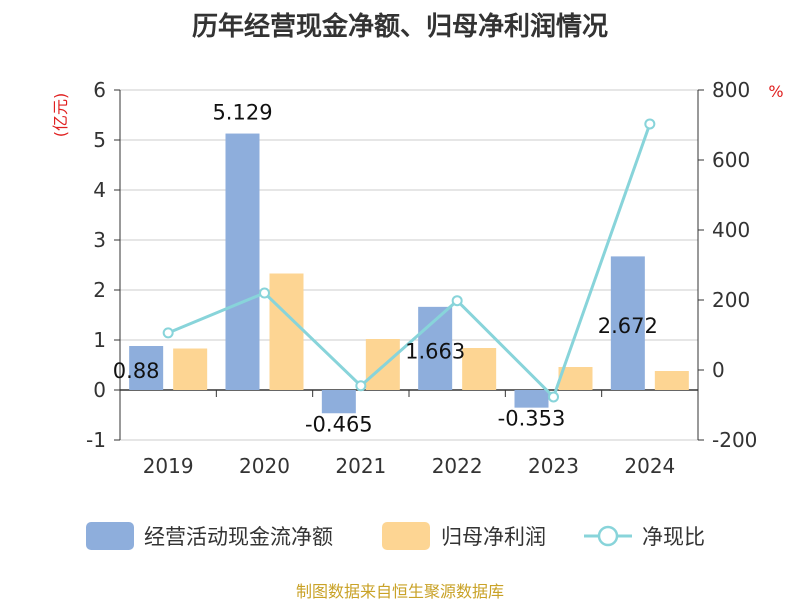 The height and width of the screenshot is (602, 800). What do you see at coordinates (99, 190) in the screenshot?
I see `y-left-tick-label: 4` at bounding box center [99, 190].